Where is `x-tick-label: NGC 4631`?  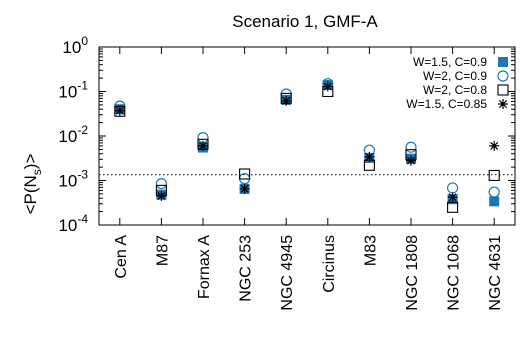 x-tick-label: NGC 4631 is located at coordinates (495, 273).